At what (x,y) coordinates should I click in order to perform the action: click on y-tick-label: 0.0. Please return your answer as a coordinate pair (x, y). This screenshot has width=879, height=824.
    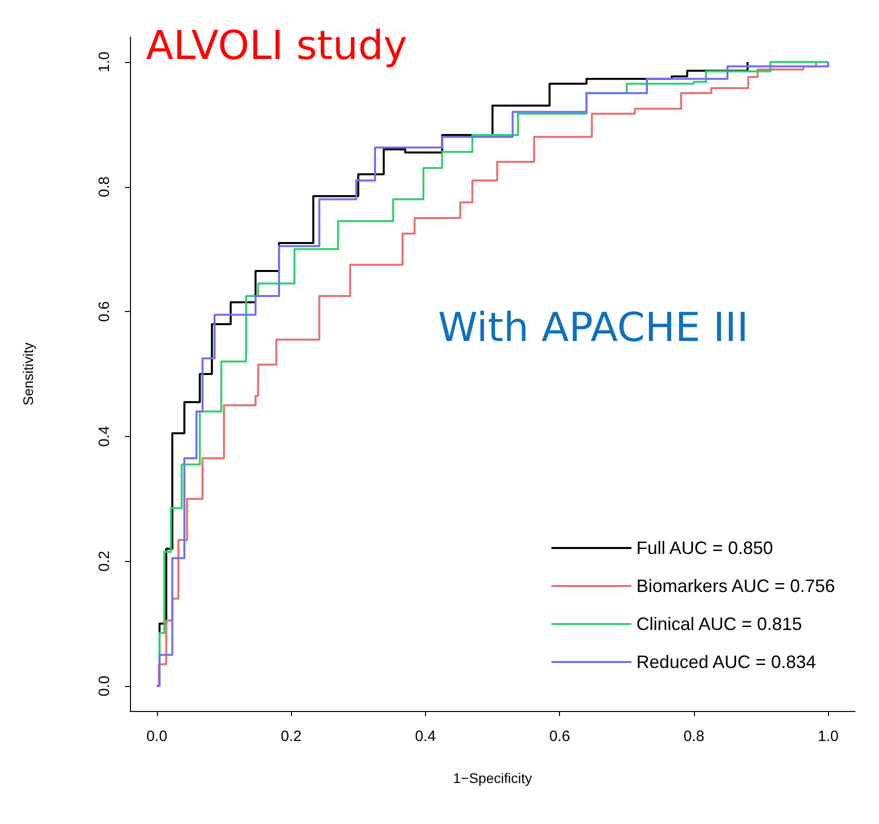
    Looking at the image, I should click on (104, 686).